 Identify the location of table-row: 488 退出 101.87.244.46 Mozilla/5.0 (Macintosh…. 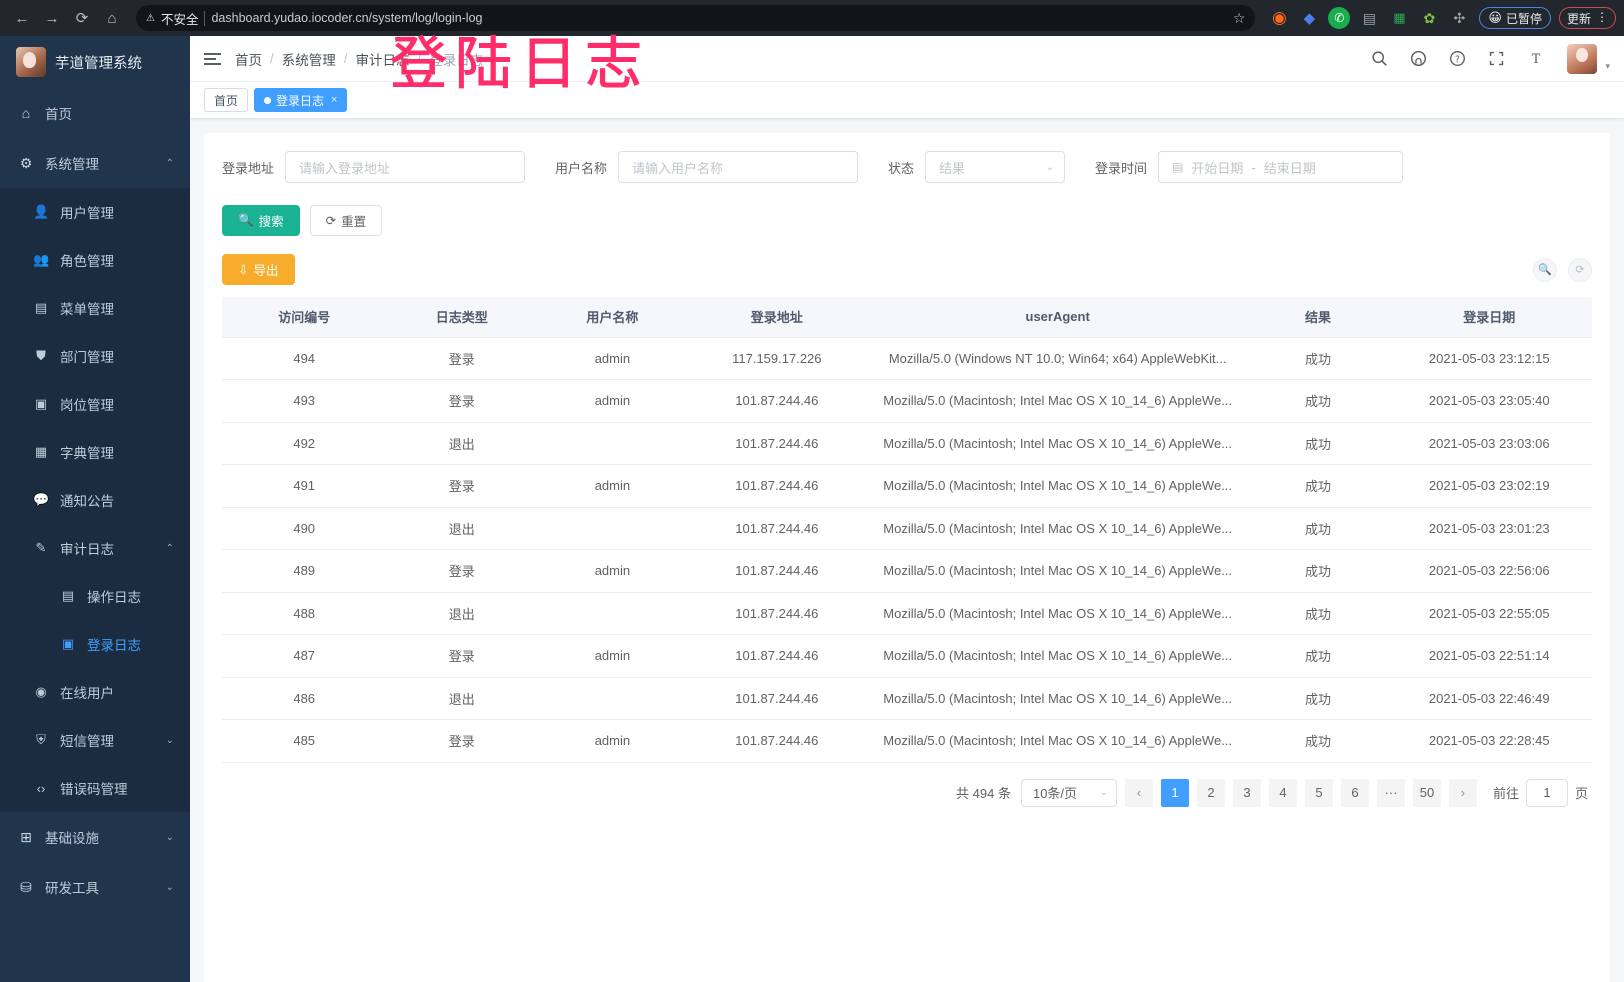
(907, 613).